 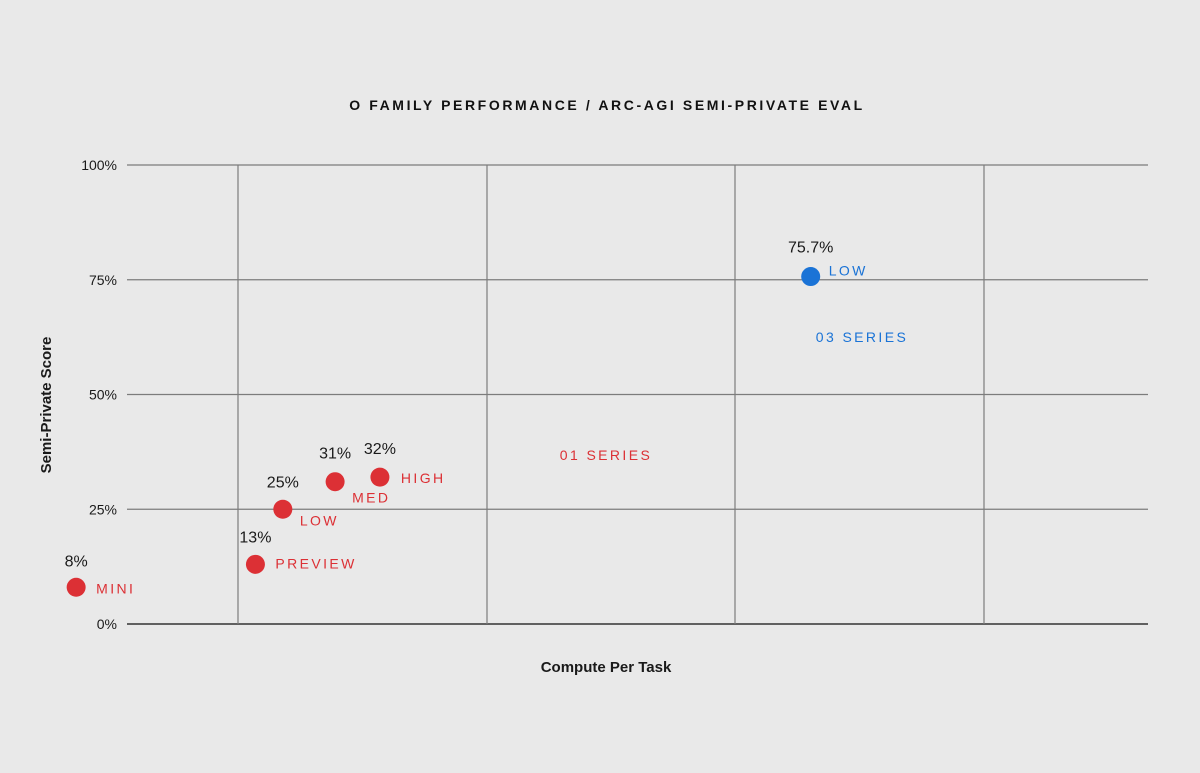 What do you see at coordinates (862, 337) in the screenshot?
I see `series-label: 03 SERIES` at bounding box center [862, 337].